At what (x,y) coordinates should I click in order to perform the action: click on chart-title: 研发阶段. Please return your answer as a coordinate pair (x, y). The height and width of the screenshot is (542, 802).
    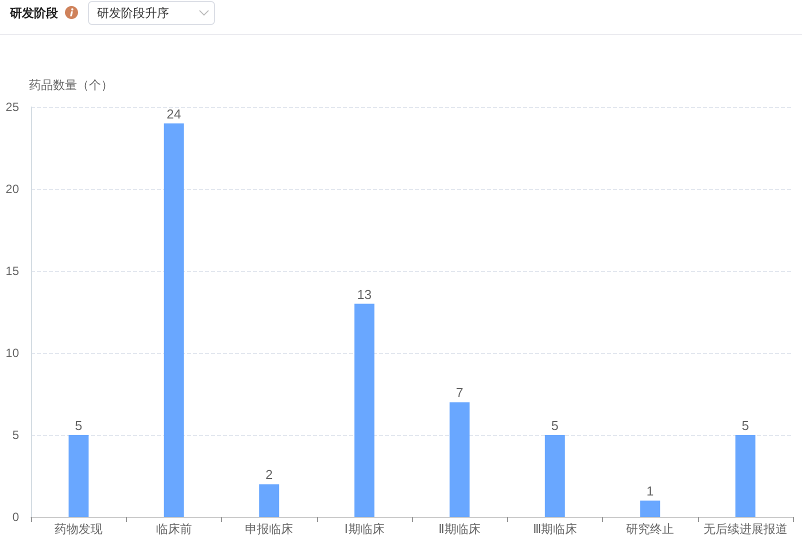
    Looking at the image, I should click on (34, 13).